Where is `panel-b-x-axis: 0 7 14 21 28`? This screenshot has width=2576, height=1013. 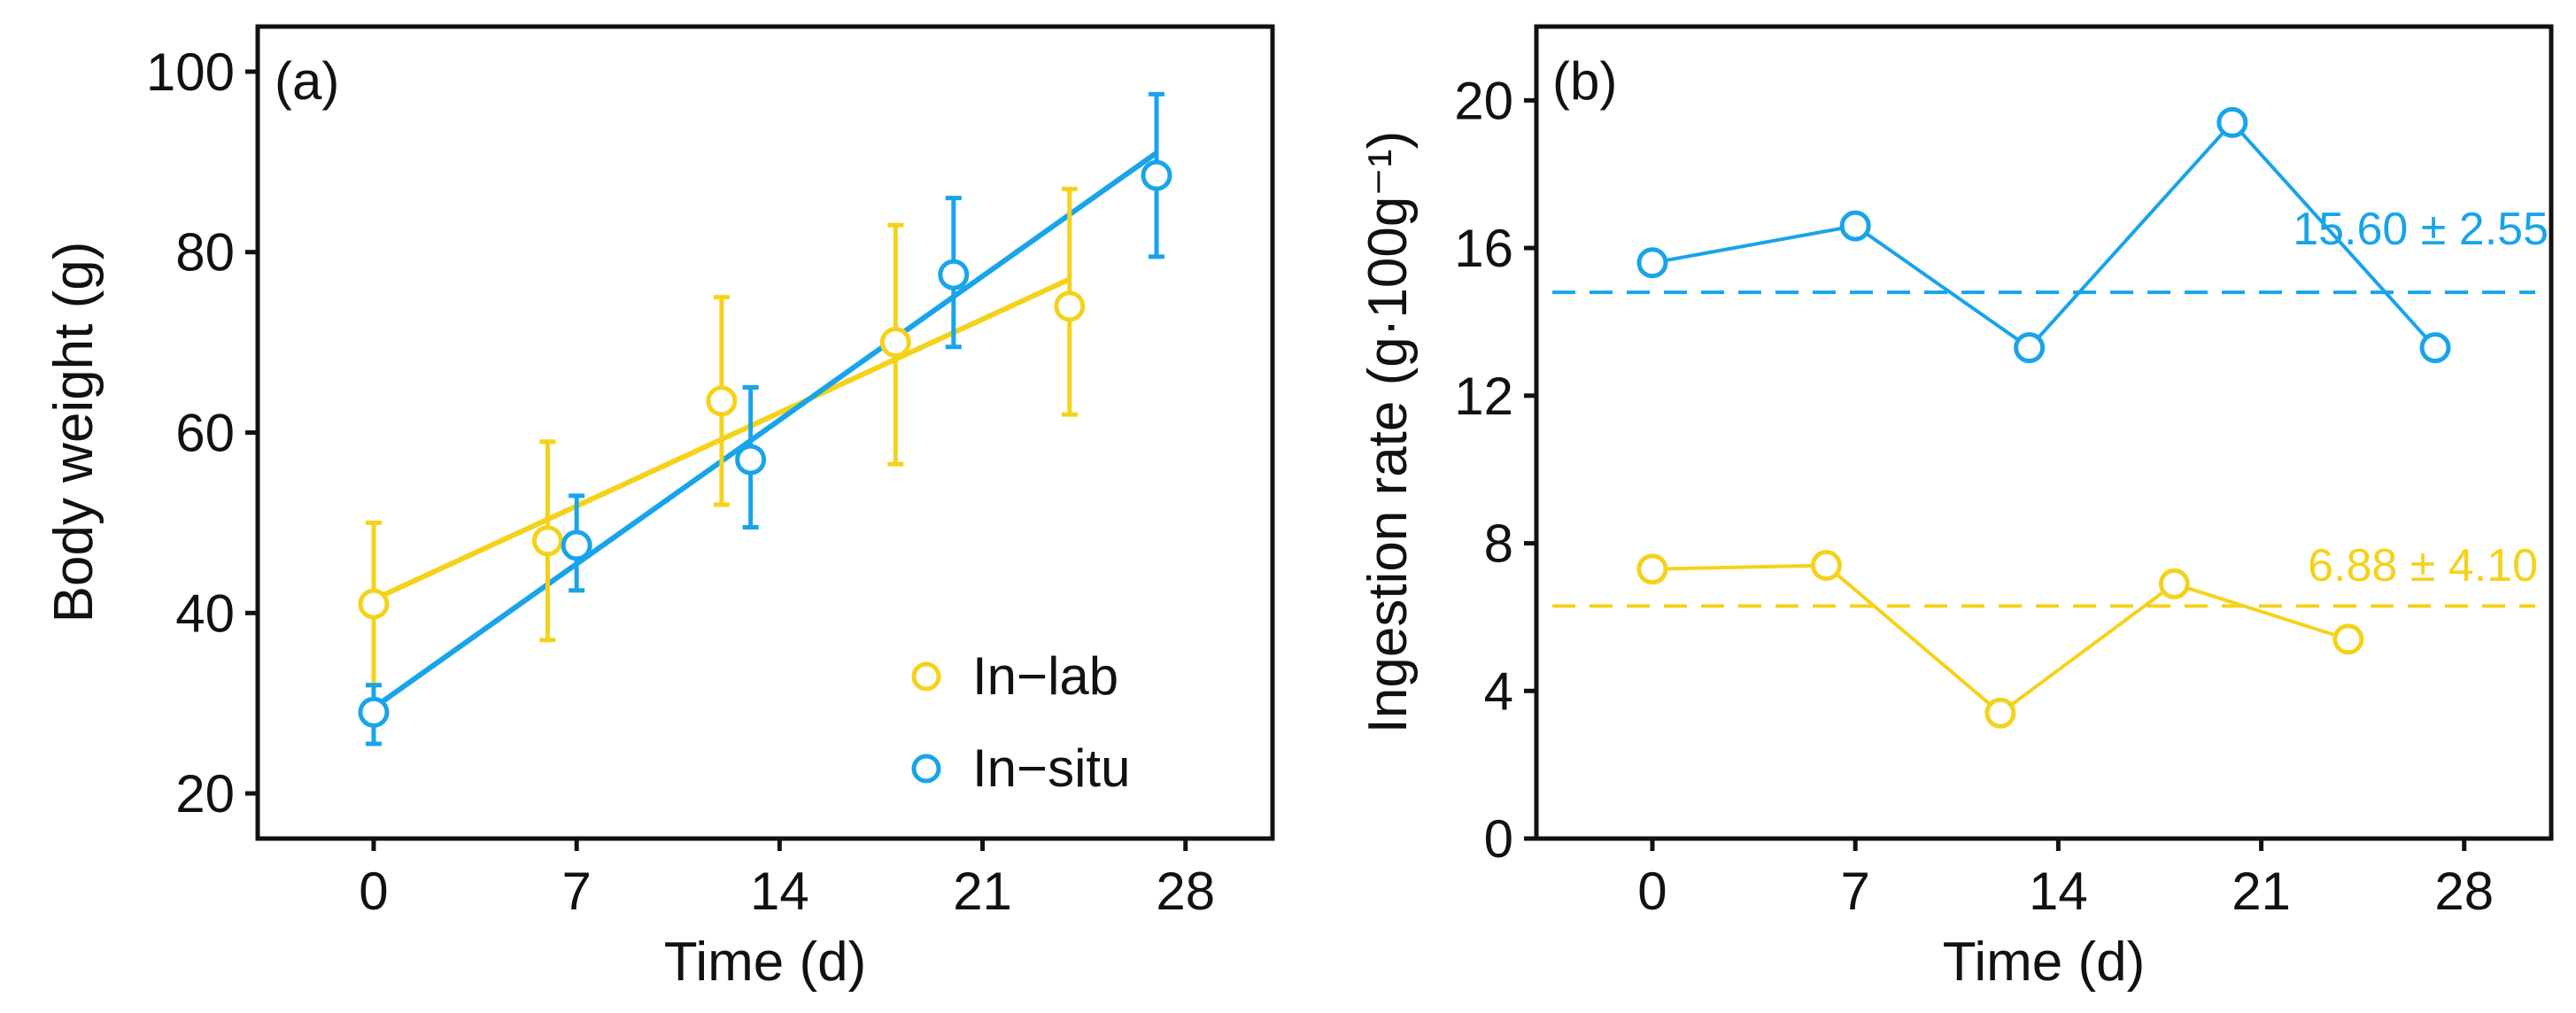 panel-b-x-axis: 0 7 14 21 28 is located at coordinates (2065, 880).